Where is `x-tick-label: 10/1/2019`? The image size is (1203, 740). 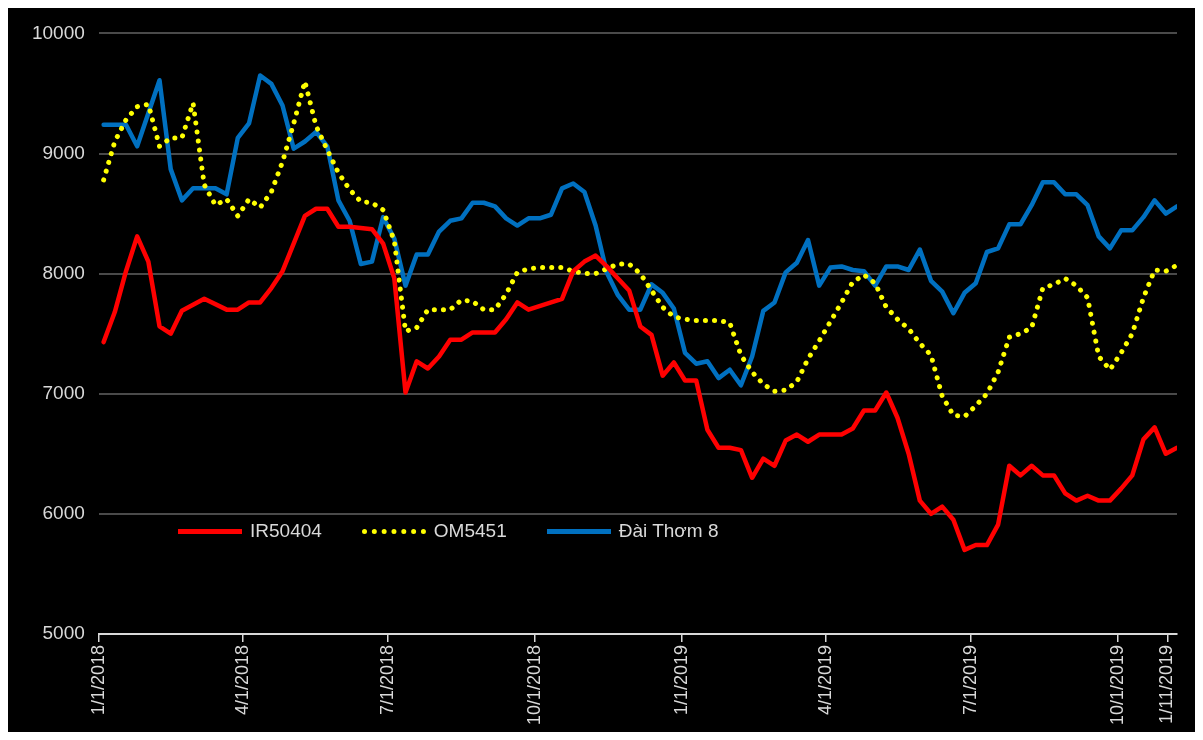
x-tick-label: 10/1/2019 is located at coordinates (1116, 684).